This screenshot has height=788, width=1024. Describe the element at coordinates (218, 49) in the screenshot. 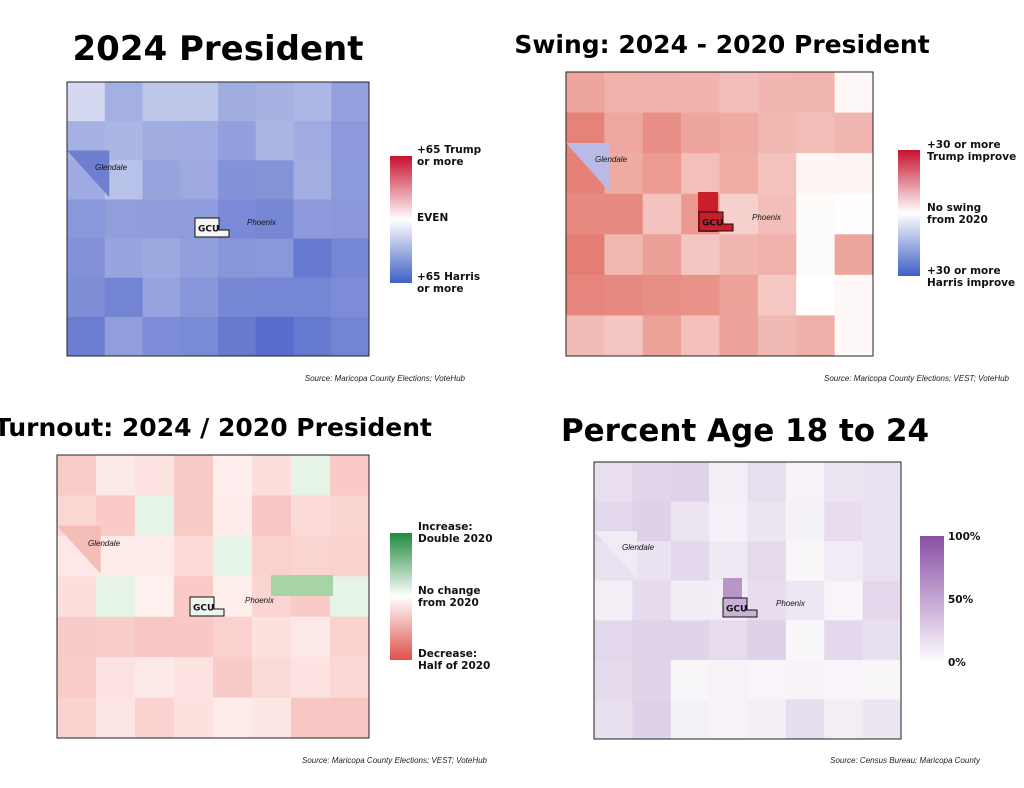

I see `panel-title: 2024 President` at that location.